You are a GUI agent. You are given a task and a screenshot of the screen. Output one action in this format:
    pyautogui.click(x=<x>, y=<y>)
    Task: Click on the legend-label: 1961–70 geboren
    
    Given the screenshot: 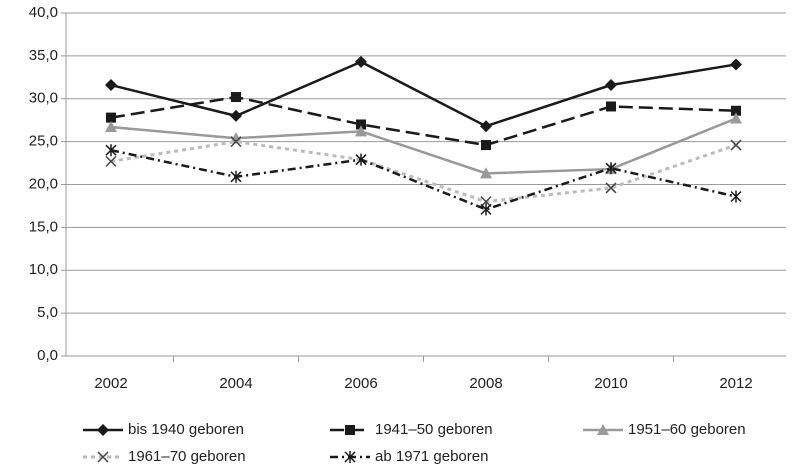 What is the action you would take?
    pyautogui.click(x=187, y=456)
    